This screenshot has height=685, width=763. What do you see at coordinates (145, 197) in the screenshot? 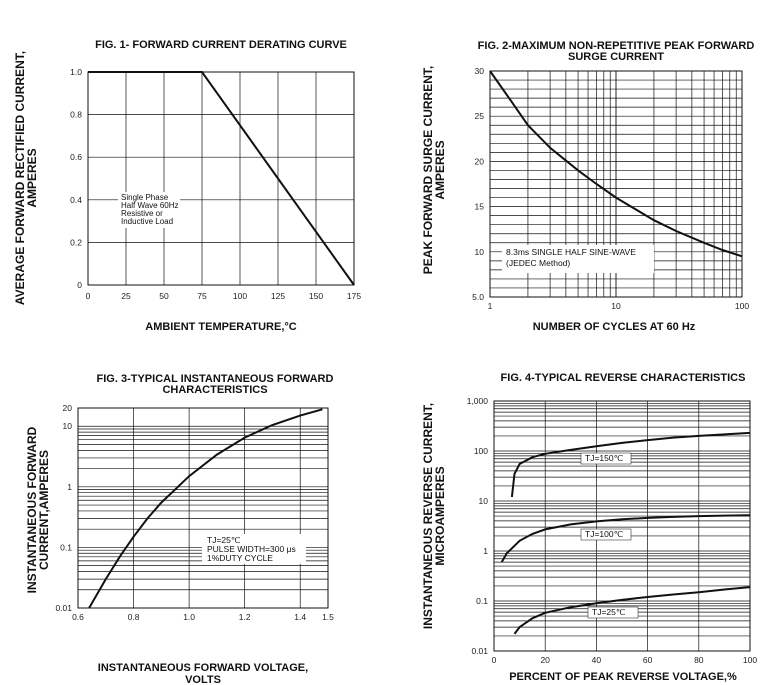
I see `annotation-text: Single Phase` at bounding box center [145, 197].